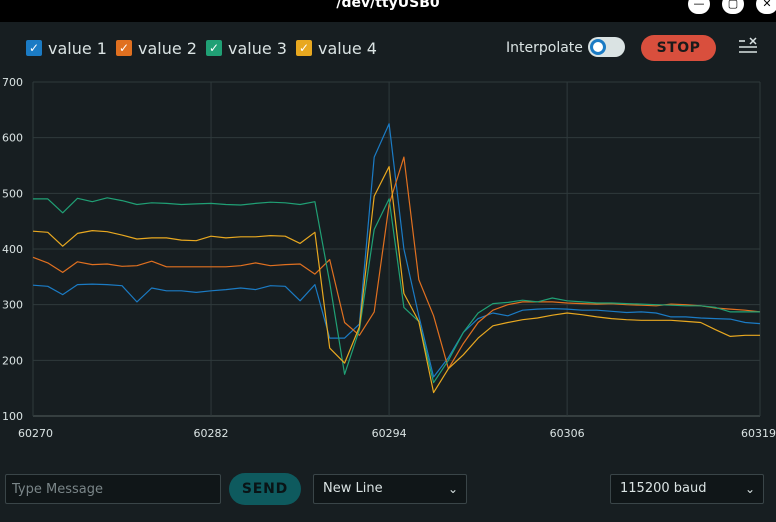 The height and width of the screenshot is (522, 776). Describe the element at coordinates (733, 7) in the screenshot. I see `maximize-button: ▢` at that location.